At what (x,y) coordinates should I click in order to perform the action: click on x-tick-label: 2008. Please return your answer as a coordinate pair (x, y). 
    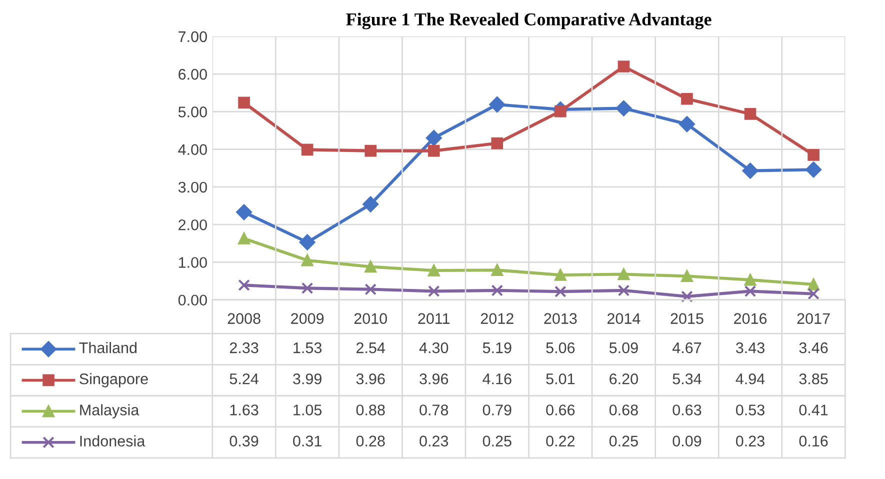
    Looking at the image, I should click on (244, 318).